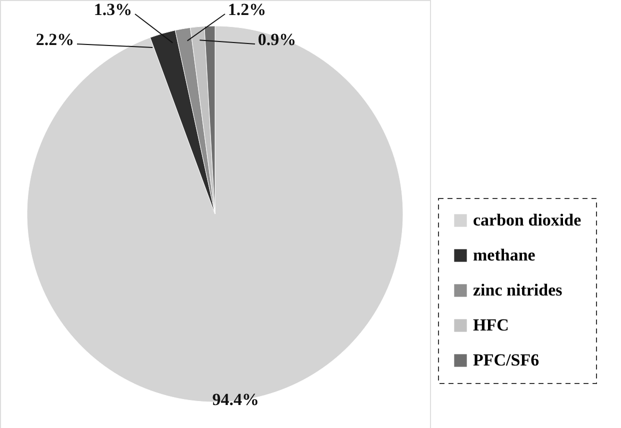 The height and width of the screenshot is (428, 621). Describe the element at coordinates (55, 39) in the screenshot. I see `data-label: 2.2%` at that location.